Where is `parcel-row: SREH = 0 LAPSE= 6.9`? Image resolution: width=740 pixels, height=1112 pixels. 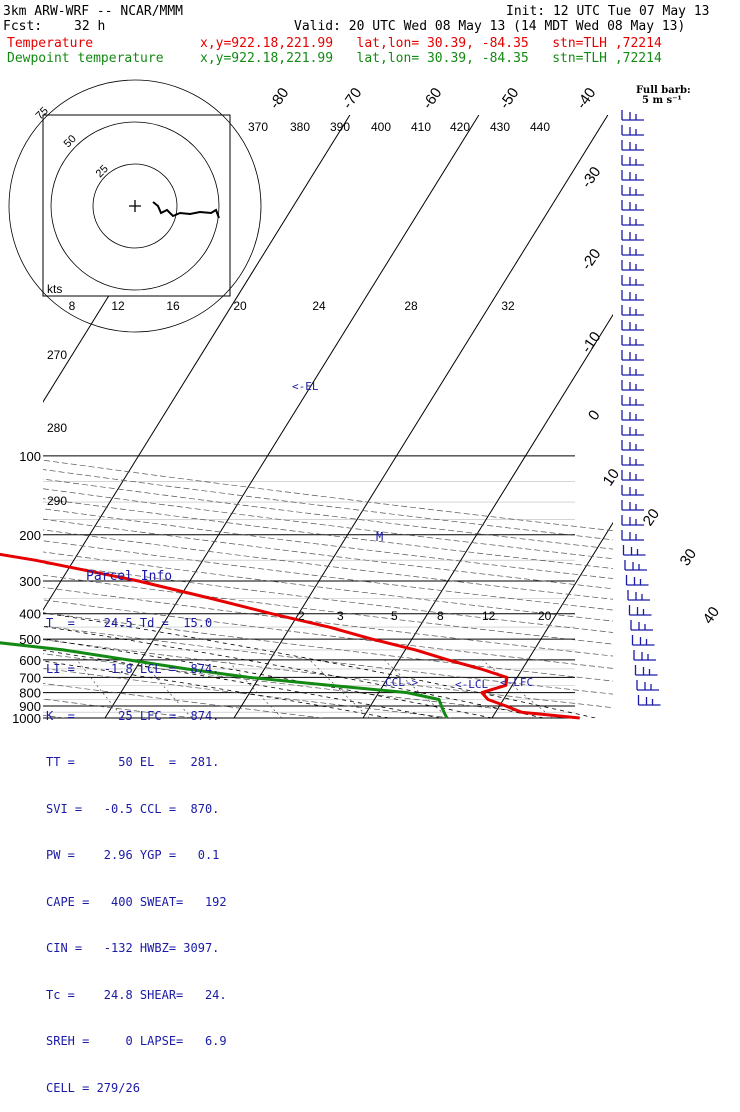
parcel-row: SREH = 0 LAPSE= 6.9 is located at coordinates (136, 1041).